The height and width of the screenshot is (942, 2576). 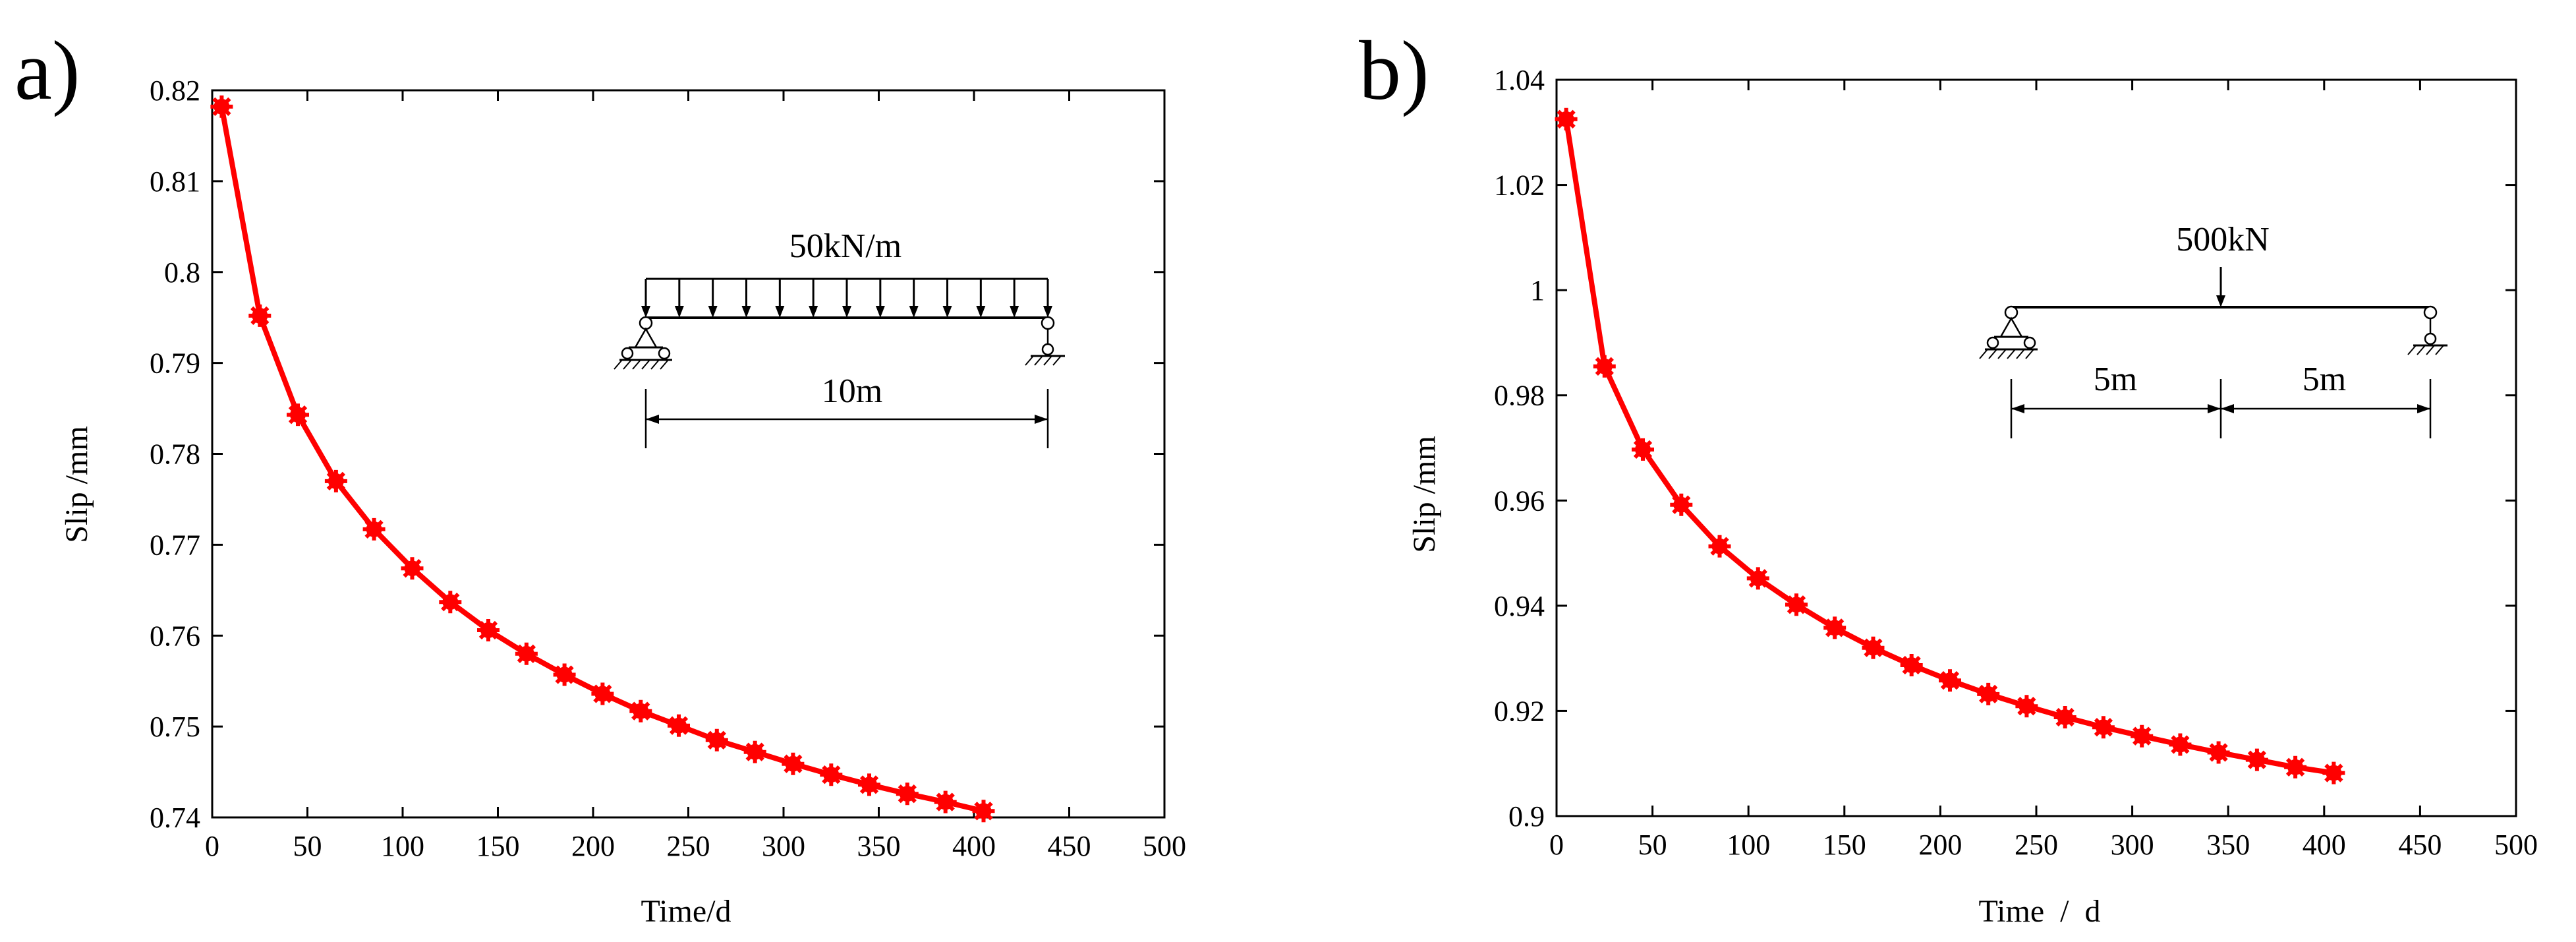 I want to click on y-tick-label: 0.98, so click(x=1519, y=396).